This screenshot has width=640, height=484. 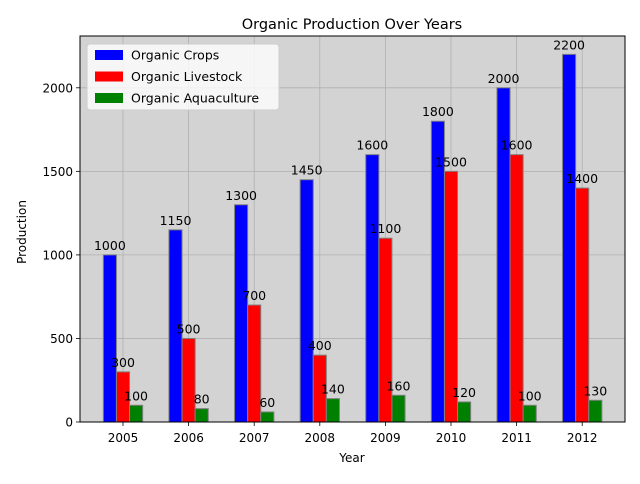 I want to click on legend-box, so click(x=183, y=77).